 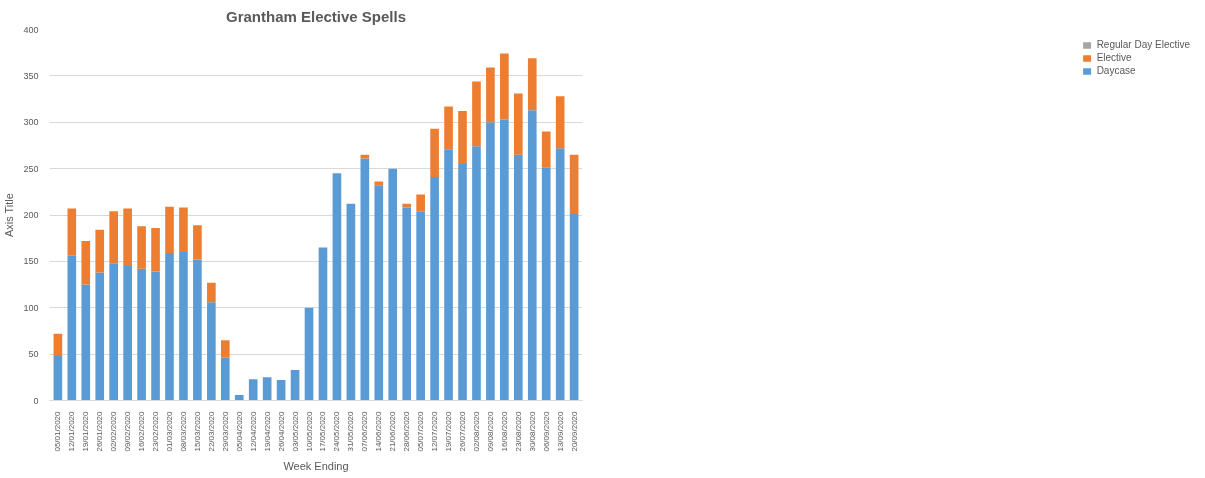 What do you see at coordinates (323, 431) in the screenshot?
I see `x-tick-label: 17/05/2020` at bounding box center [323, 431].